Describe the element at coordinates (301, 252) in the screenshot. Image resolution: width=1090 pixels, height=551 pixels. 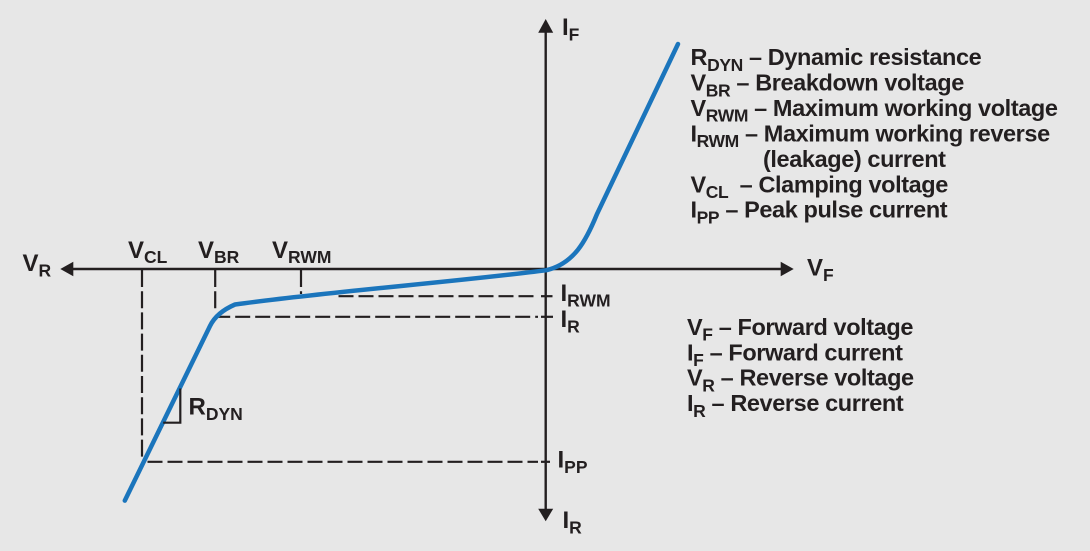
I see `svg-text: VRWM` at that location.